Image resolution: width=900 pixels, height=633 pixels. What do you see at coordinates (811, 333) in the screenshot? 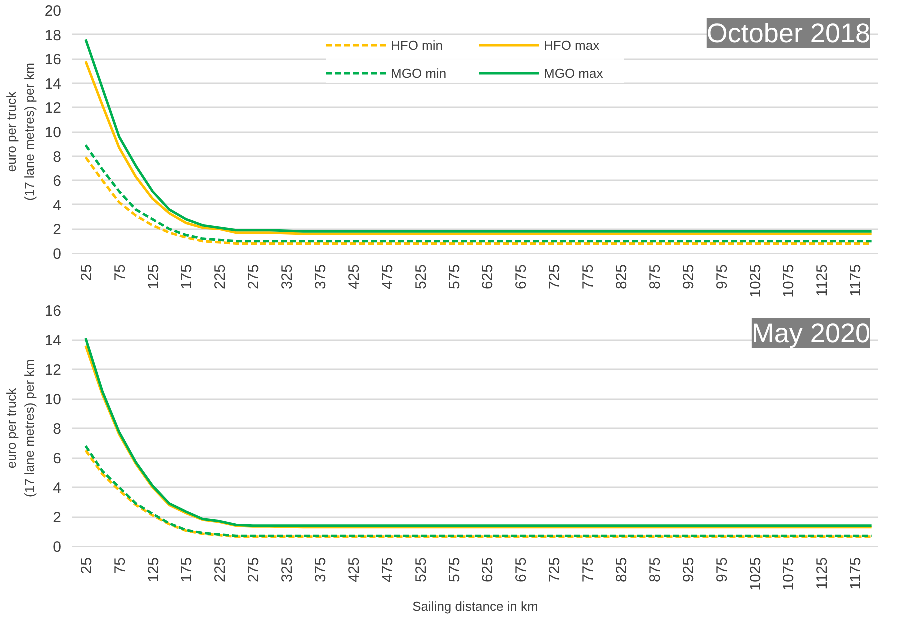
I see `annotation: May 2020` at bounding box center [811, 333].